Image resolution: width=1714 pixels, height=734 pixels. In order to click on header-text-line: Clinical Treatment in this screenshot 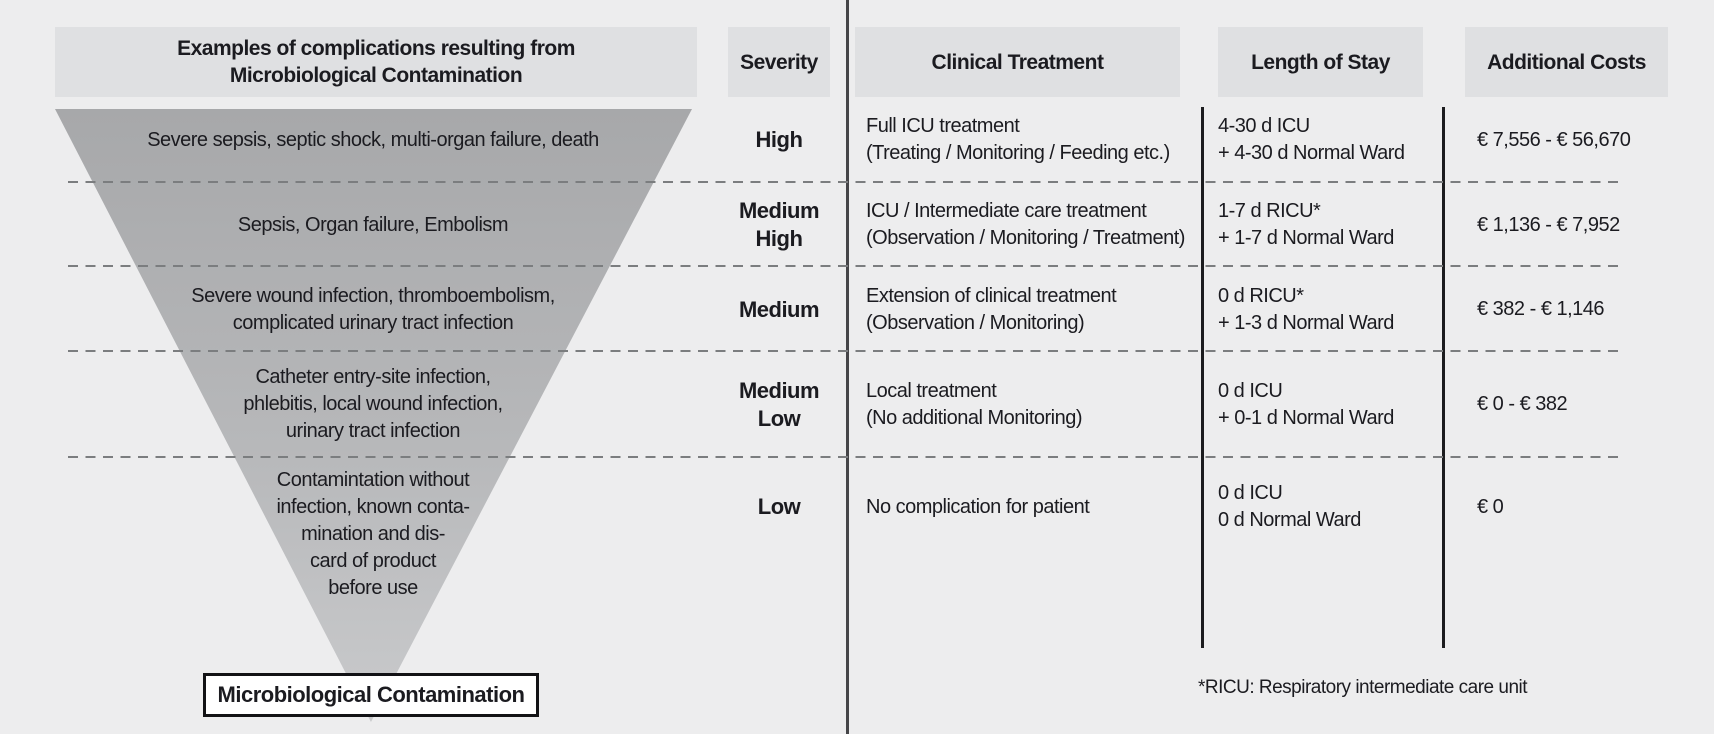, I will do `click(1017, 62)`.